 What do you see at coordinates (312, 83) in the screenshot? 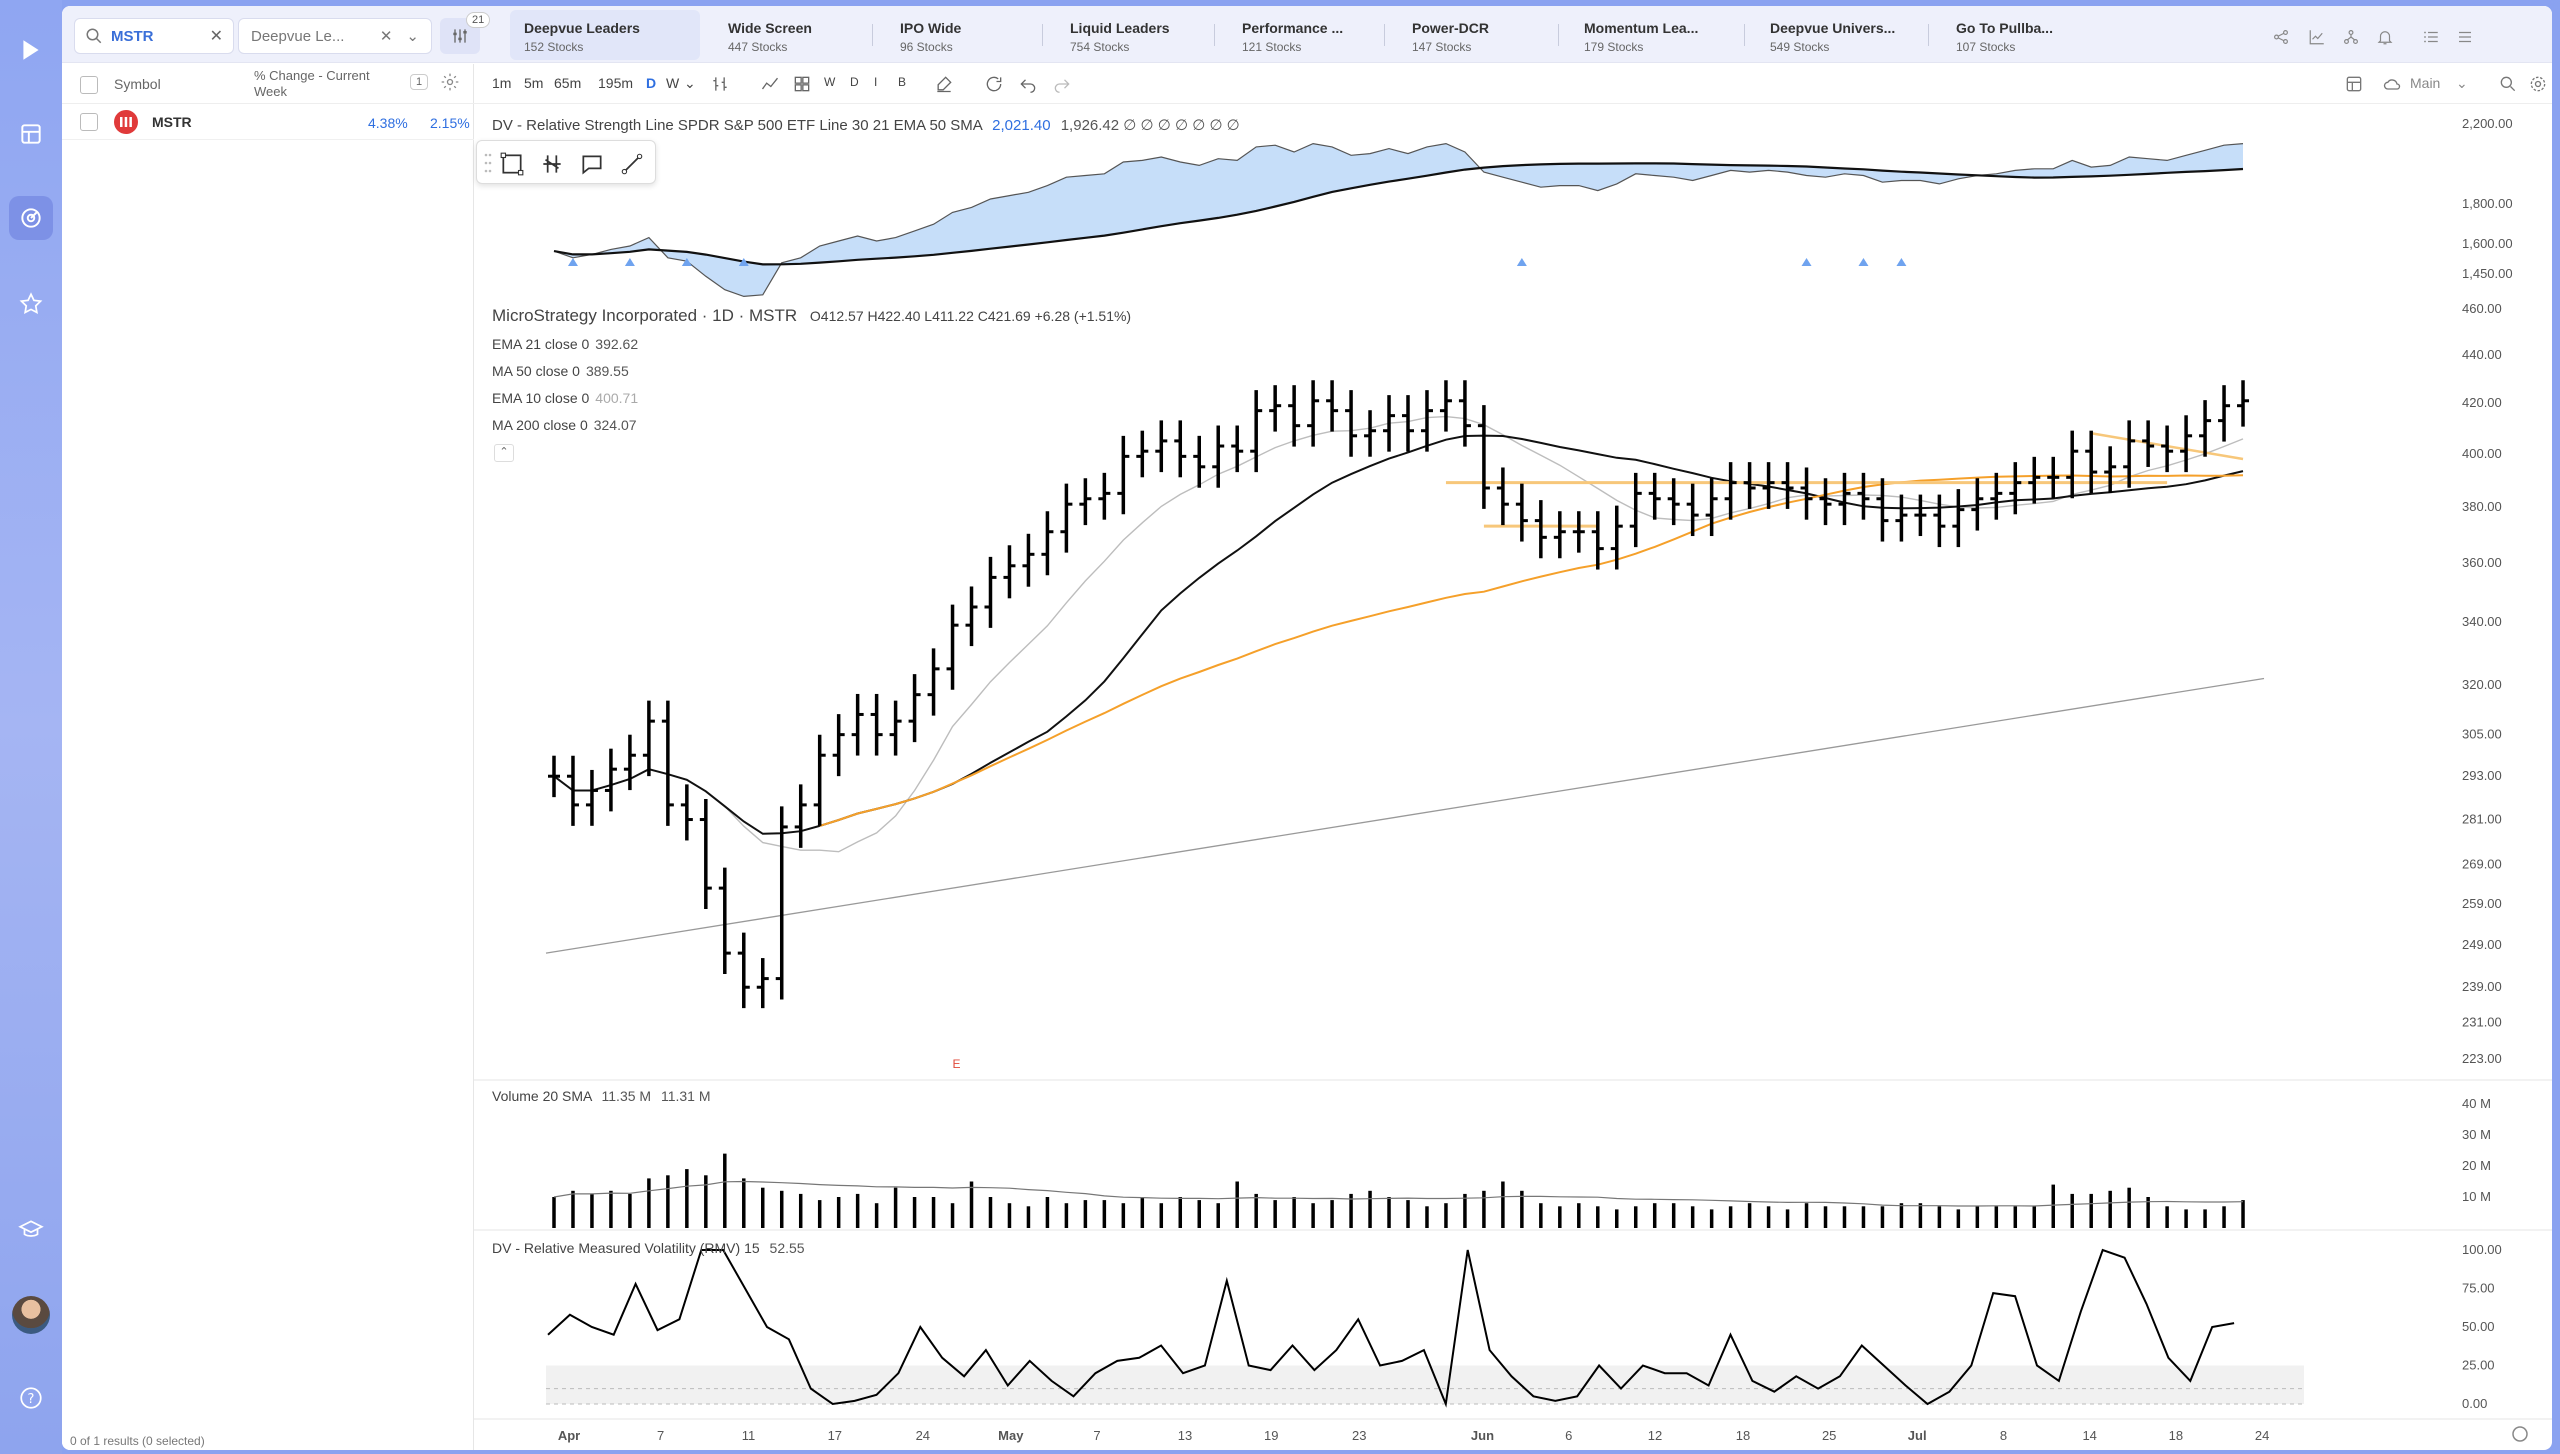
I see `change-column-header: % Change - Current Week` at bounding box center [312, 83].